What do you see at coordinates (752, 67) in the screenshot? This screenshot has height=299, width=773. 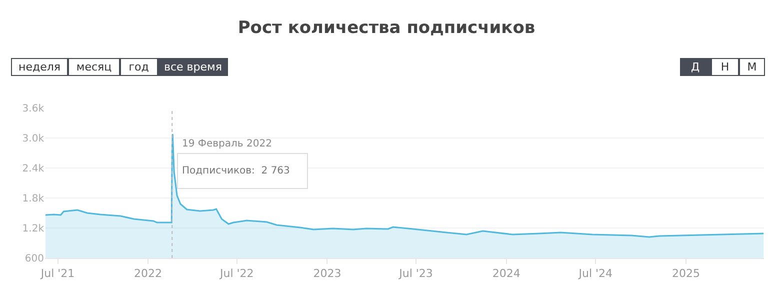 I see `text: М` at bounding box center [752, 67].